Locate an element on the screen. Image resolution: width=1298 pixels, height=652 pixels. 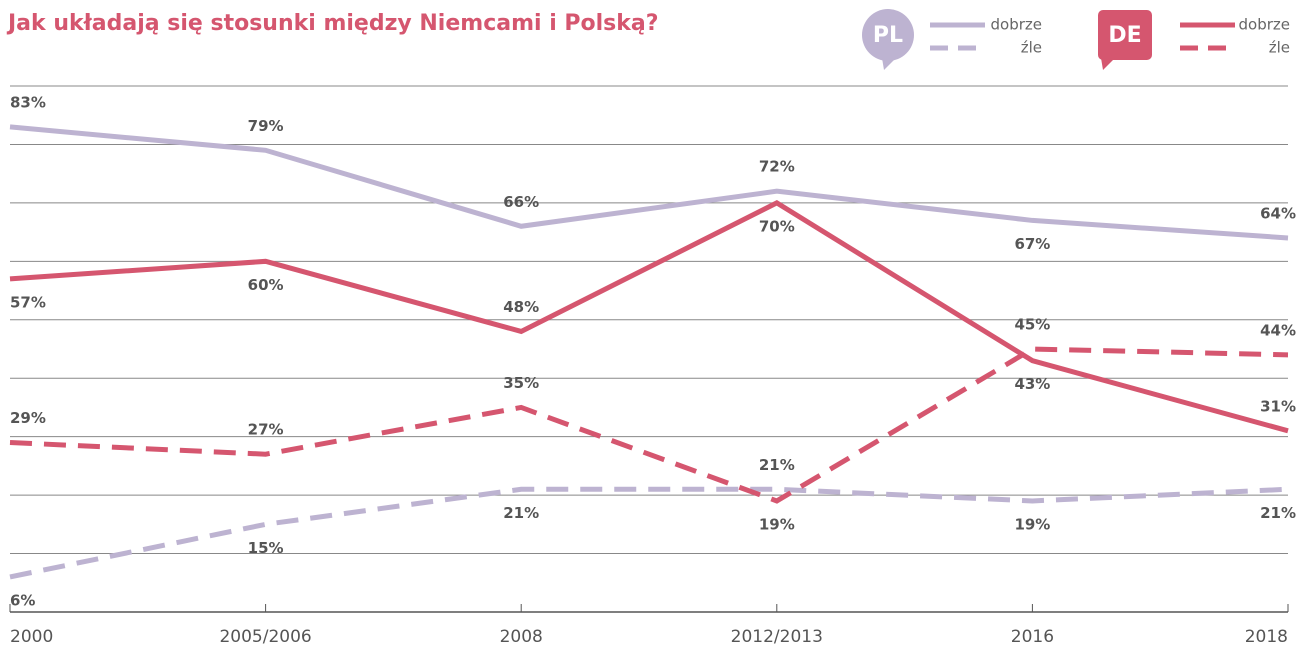
data-label: 57% is located at coordinates (28, 302).